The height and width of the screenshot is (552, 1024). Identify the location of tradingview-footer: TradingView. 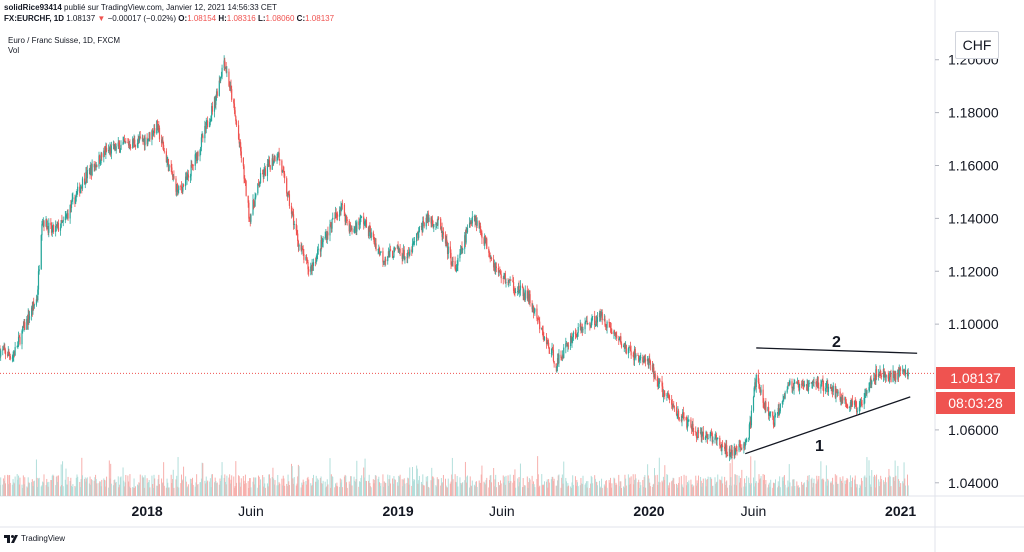
(34, 538).